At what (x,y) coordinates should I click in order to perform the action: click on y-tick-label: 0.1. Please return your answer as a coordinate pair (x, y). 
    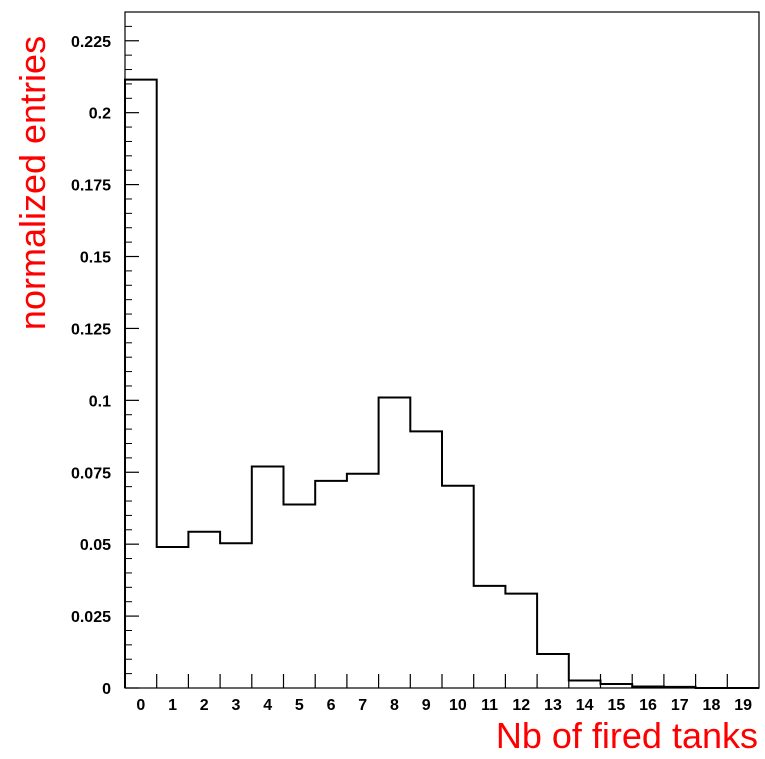
    Looking at the image, I should click on (100, 401).